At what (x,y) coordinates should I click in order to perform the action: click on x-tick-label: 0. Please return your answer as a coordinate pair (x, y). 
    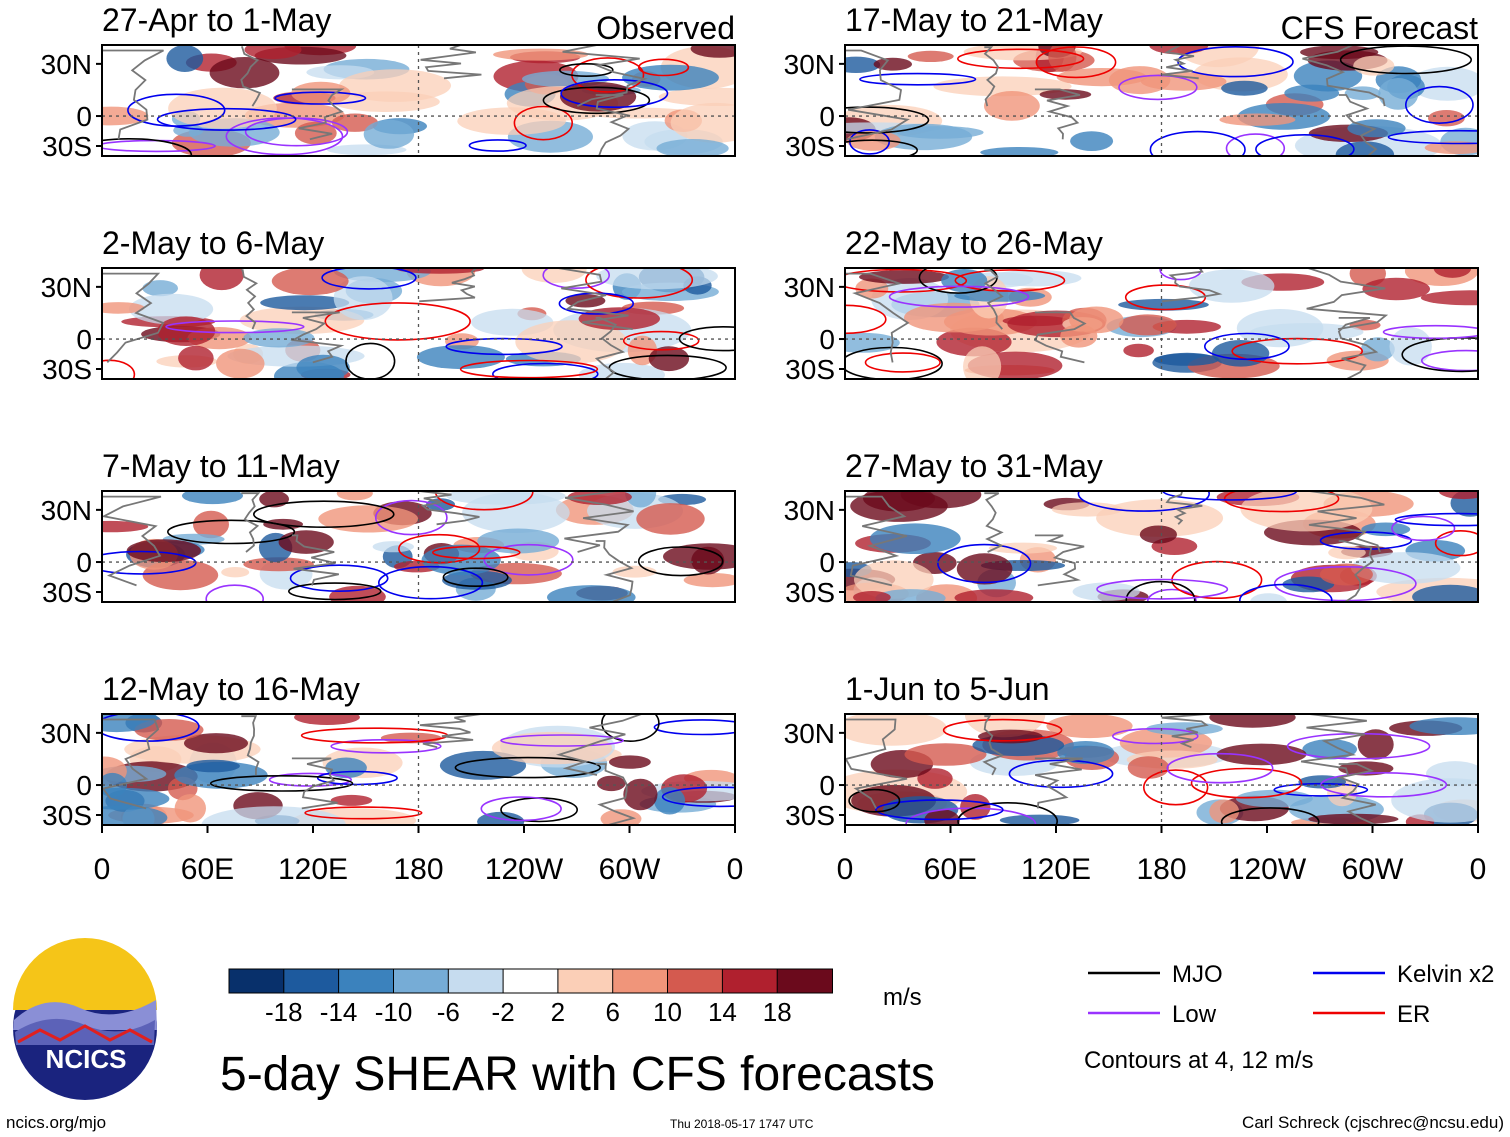
    Looking at the image, I should click on (845, 869).